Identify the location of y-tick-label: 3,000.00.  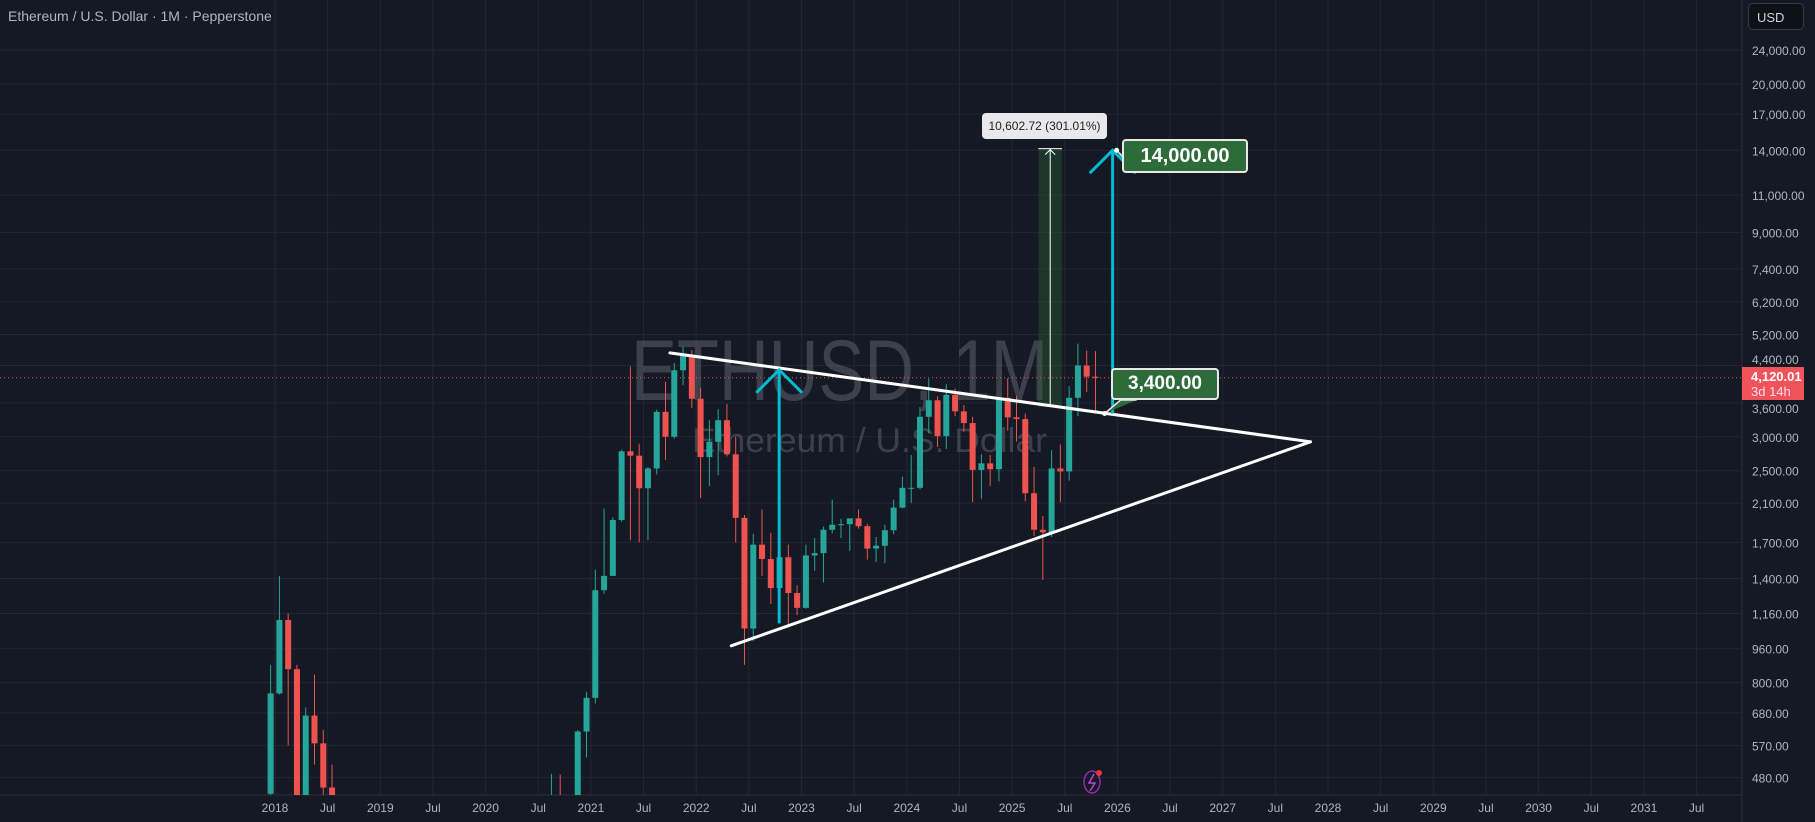
(1775, 438).